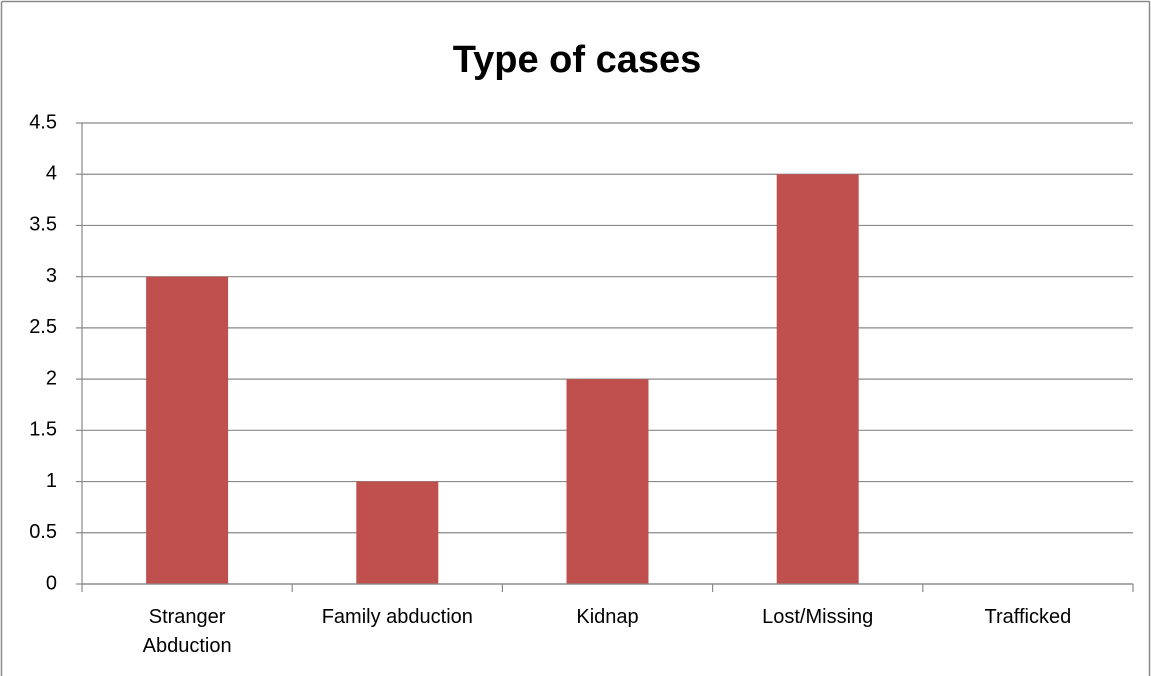  What do you see at coordinates (43, 327) in the screenshot?
I see `y-tick-label: 2.5` at bounding box center [43, 327].